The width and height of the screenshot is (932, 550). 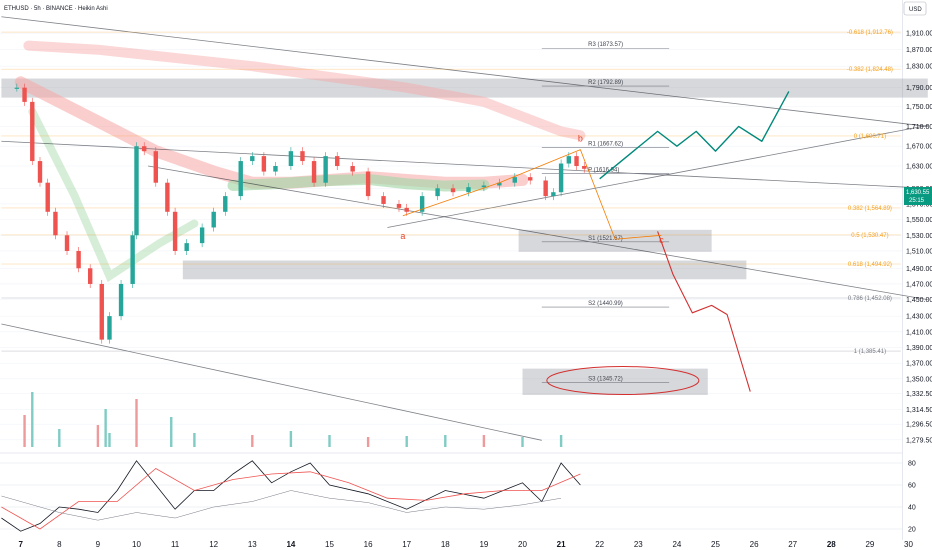 What do you see at coordinates (919, 220) in the screenshot?
I see `price-tick: 1,550.00` at bounding box center [919, 220].